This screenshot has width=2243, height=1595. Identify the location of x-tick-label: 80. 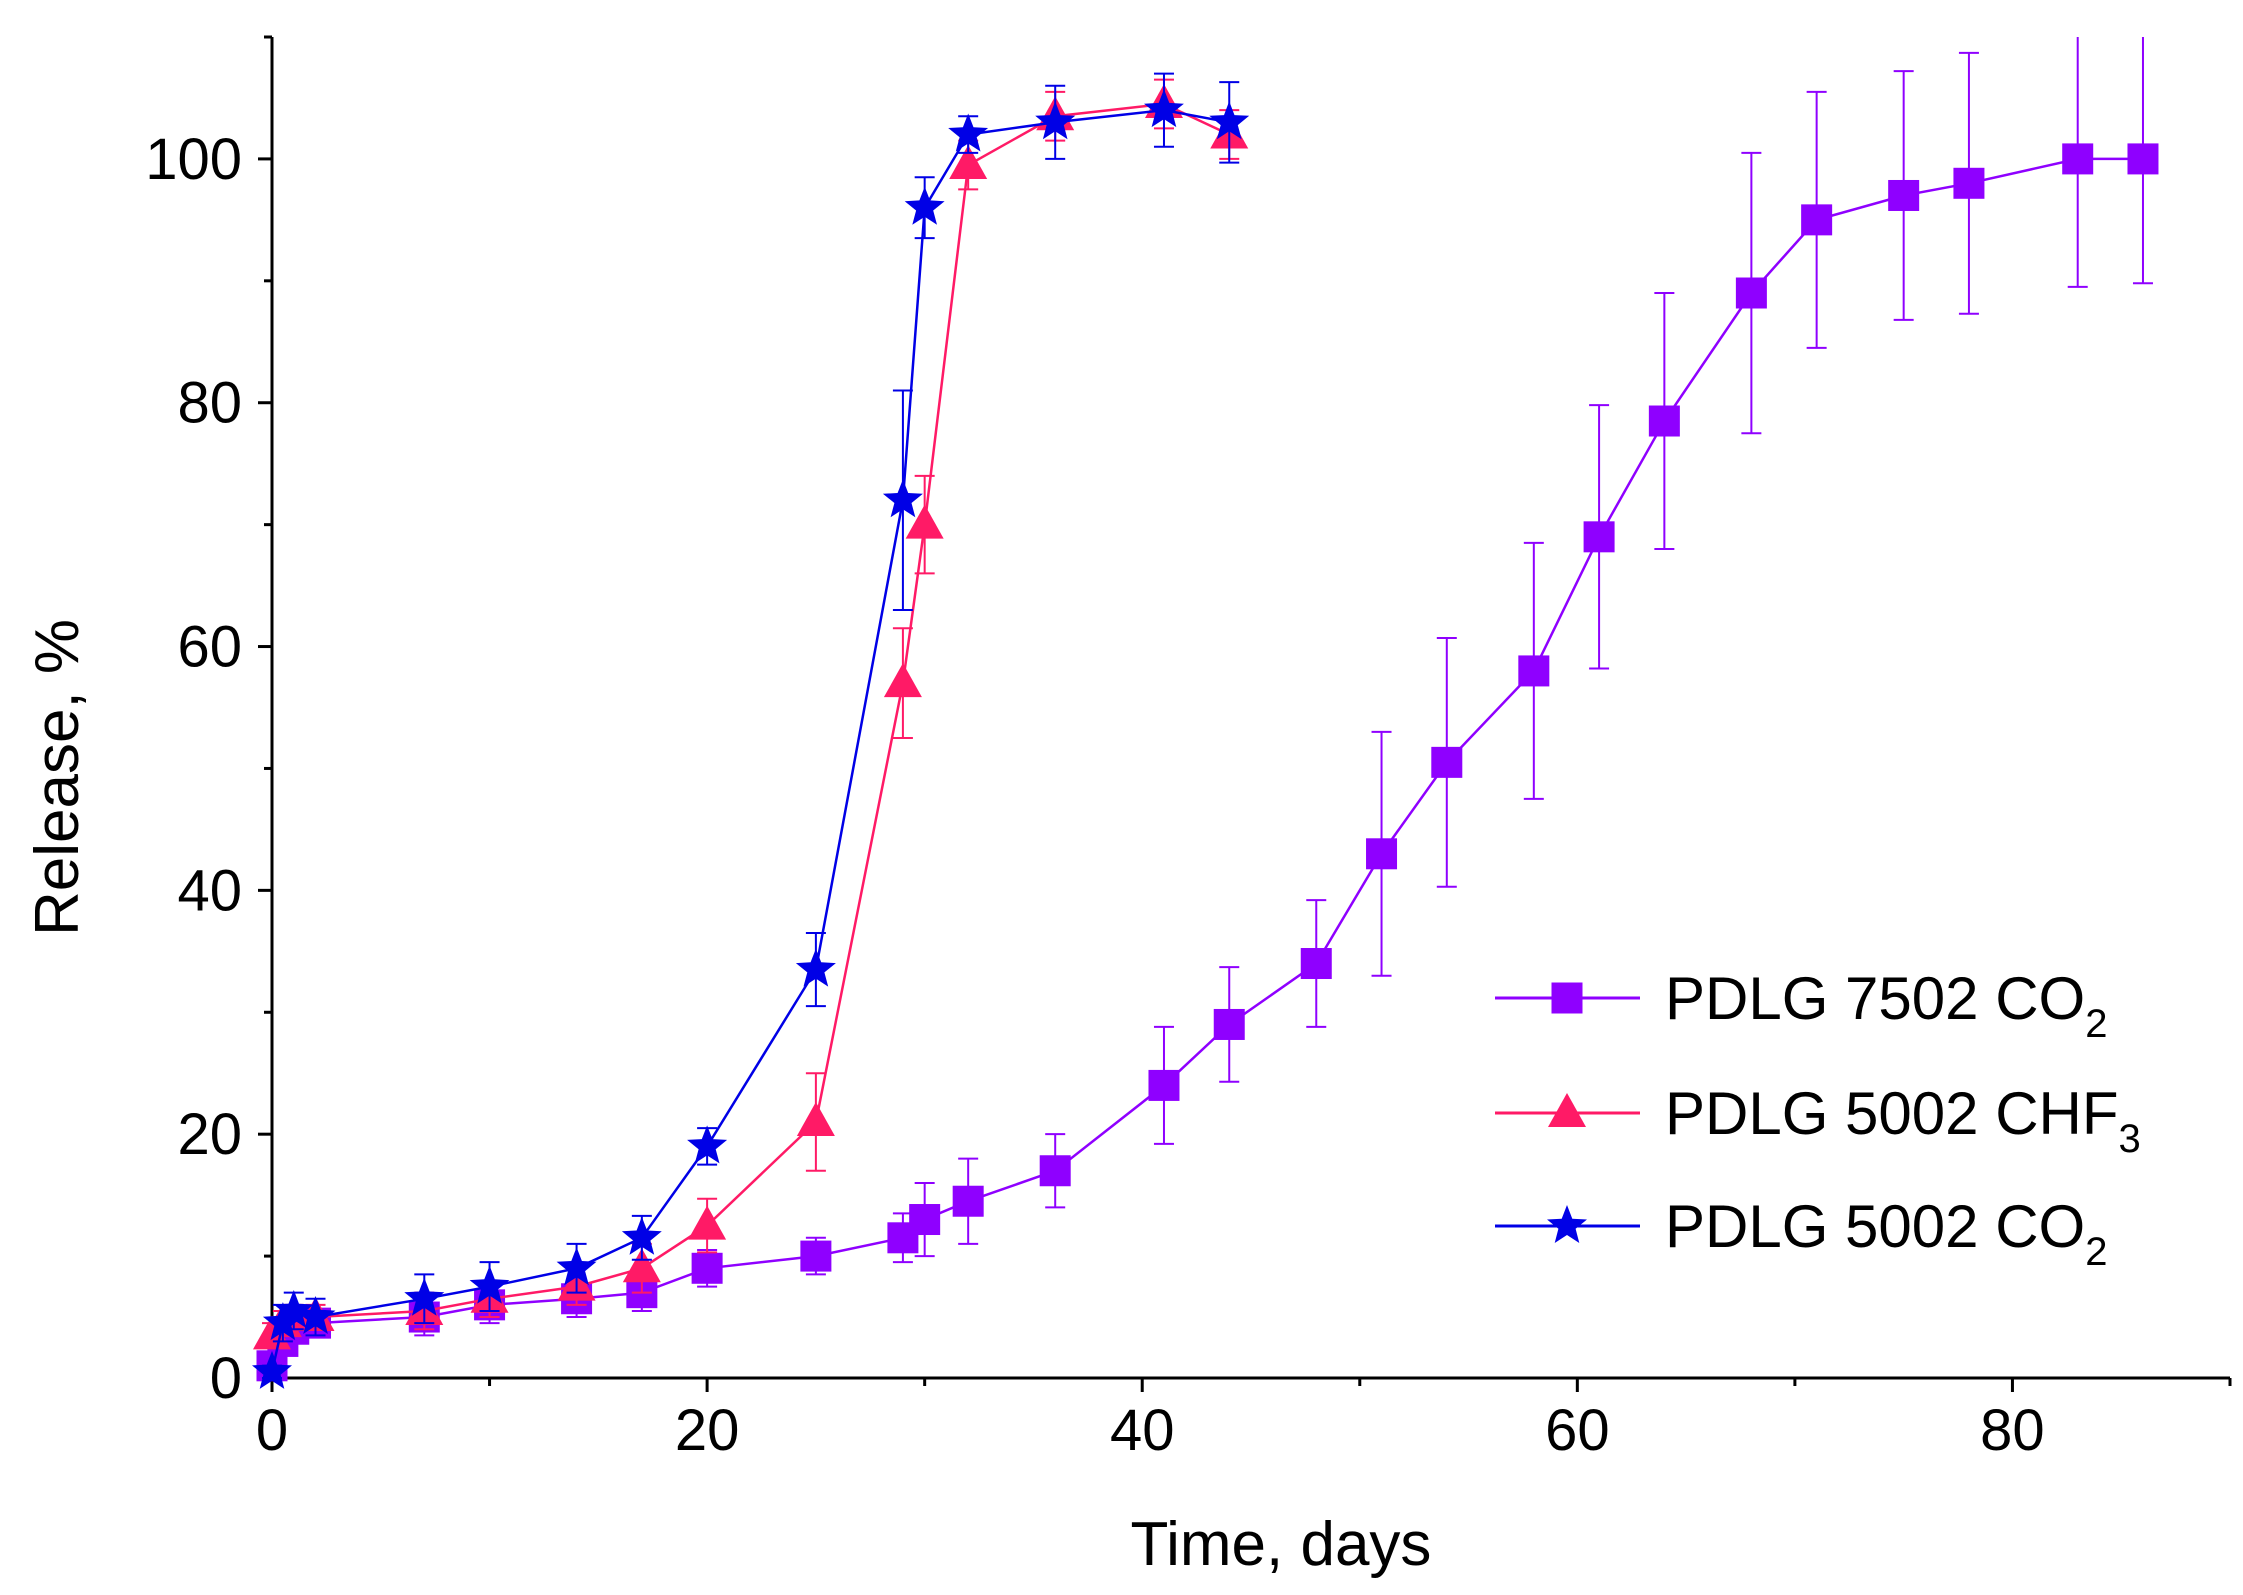
(2012, 1430).